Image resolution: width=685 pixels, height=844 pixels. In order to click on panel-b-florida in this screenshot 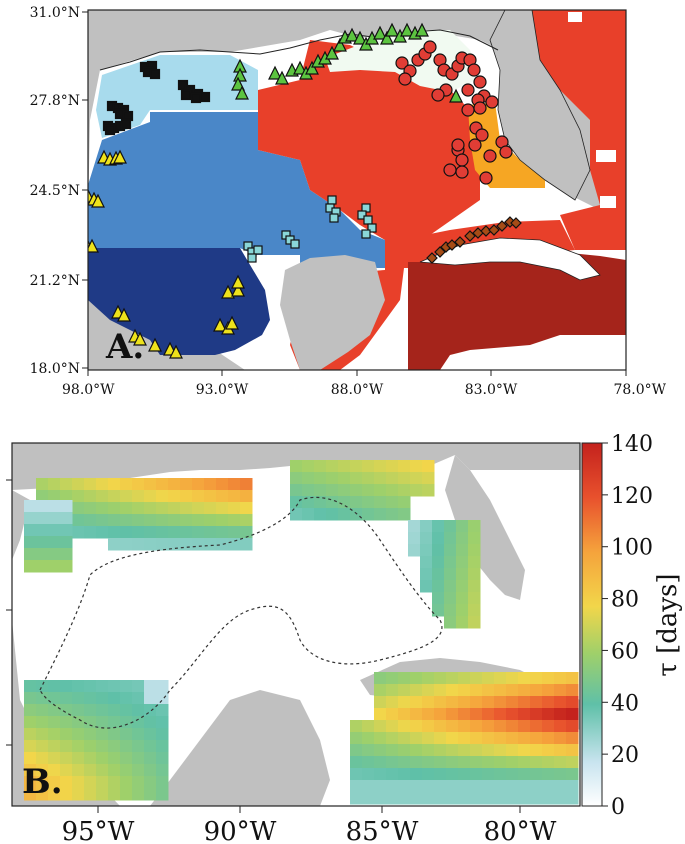, I will do `click(485, 527)`.